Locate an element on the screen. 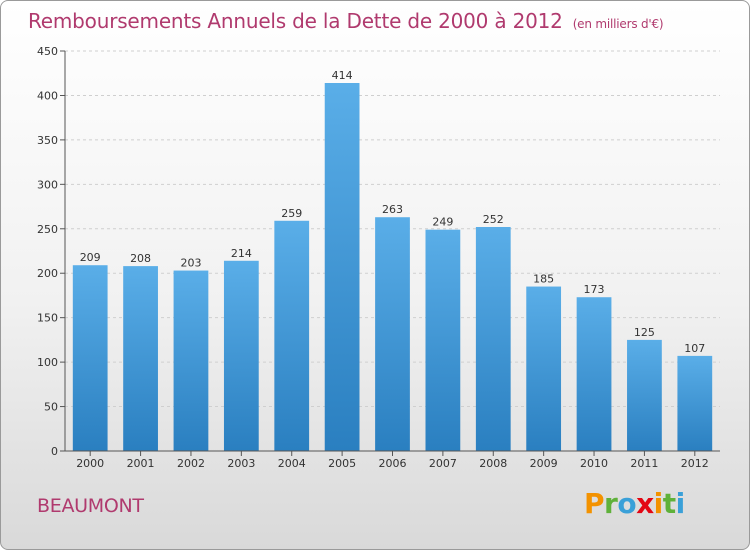 This screenshot has height=550, width=750. logo-letter: t is located at coordinates (669, 503).